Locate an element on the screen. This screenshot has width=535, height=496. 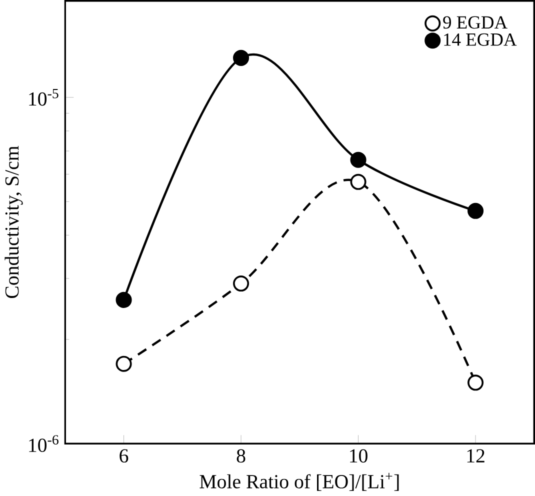
x-axis-title: Mole Ratio of [EO]/[Li$^{+}$] is located at coordinates (299, 482).